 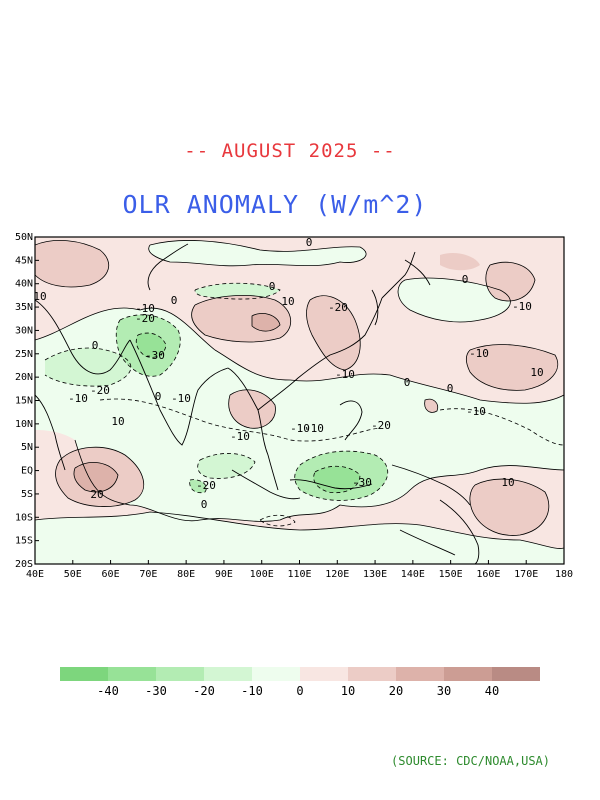 I want to click on contour-label: 20, so click(x=96, y=494).